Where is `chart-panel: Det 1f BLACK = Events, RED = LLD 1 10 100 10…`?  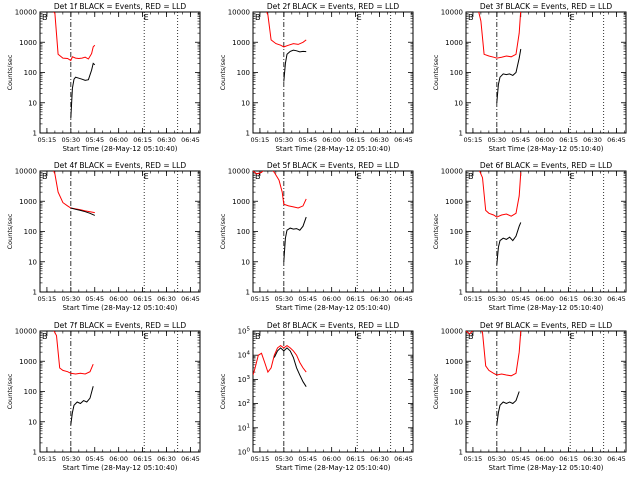 chart-panel: Det 1f BLACK = Events, RED = LLD 1 10 100 10… is located at coordinates (103, 77).